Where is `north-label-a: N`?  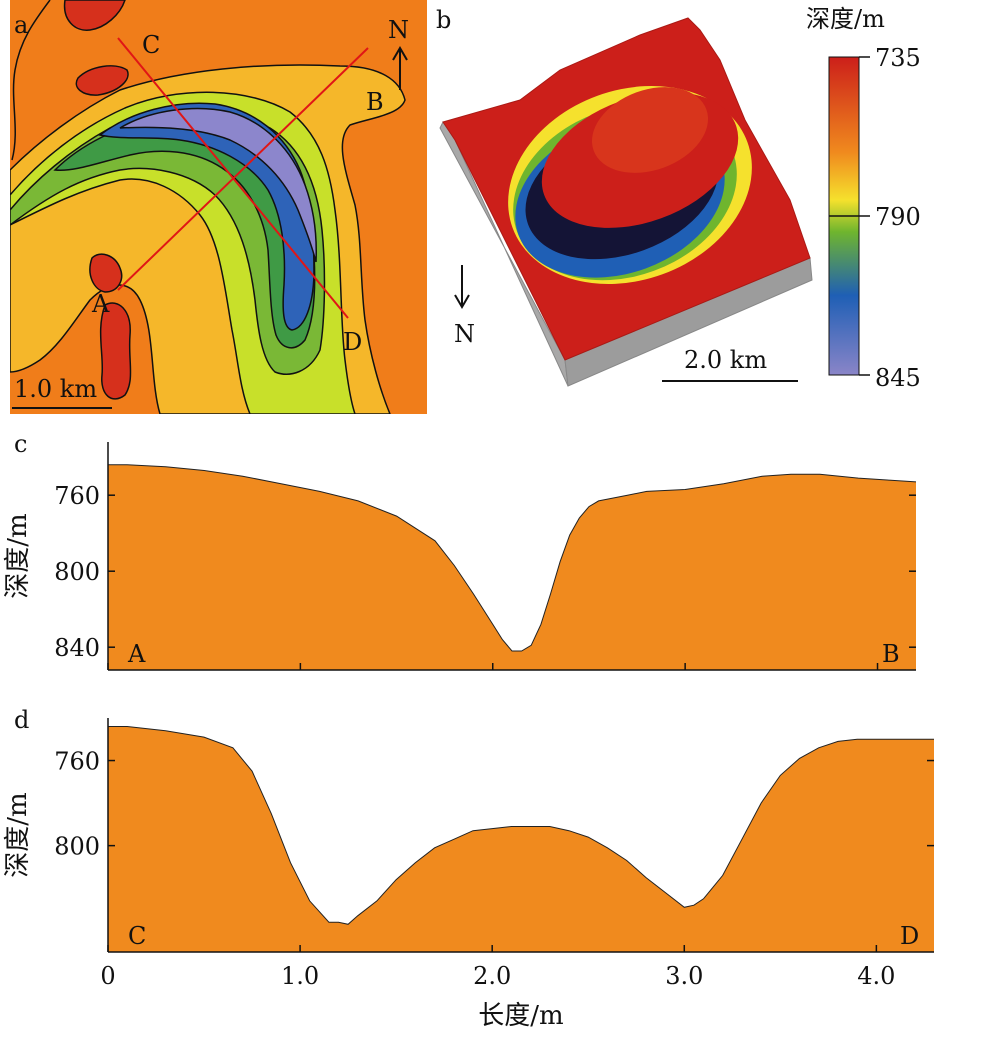
north-label-a: N is located at coordinates (398, 30).